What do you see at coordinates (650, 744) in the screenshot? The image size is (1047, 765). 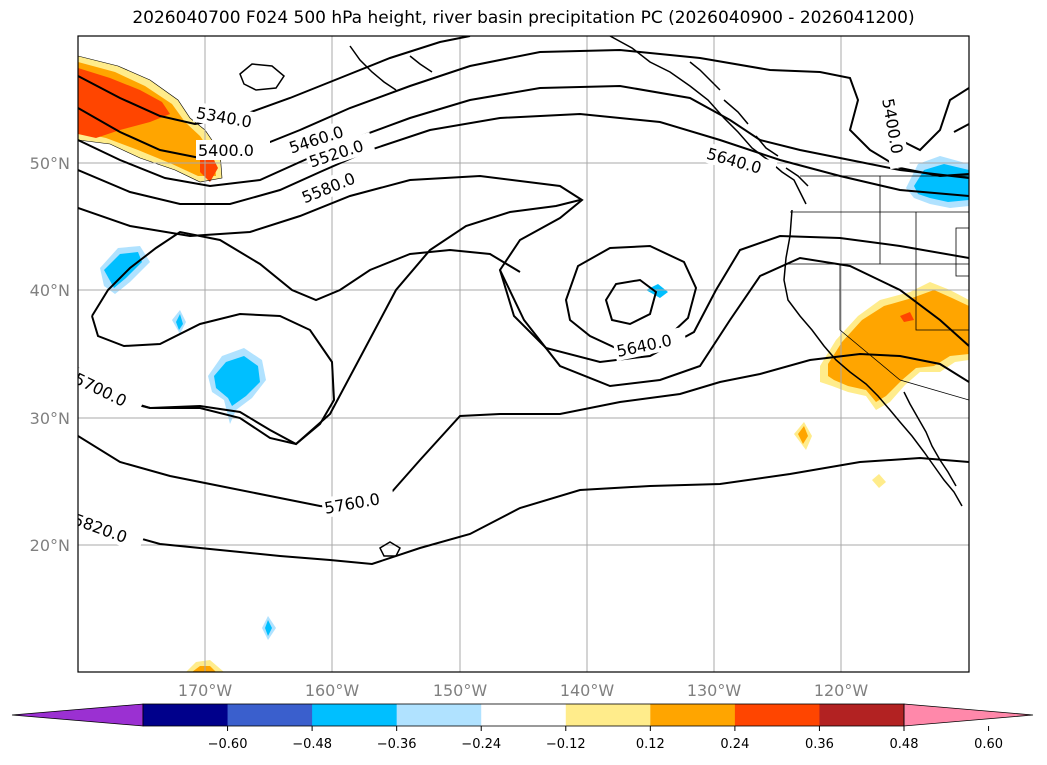 I see `colorbar-tick-label: 0.12` at bounding box center [650, 744].